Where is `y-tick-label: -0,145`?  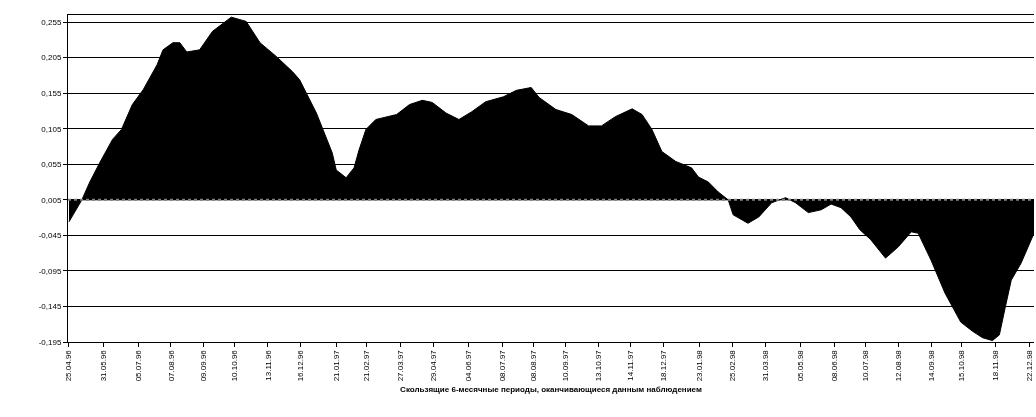 y-tick-label: -0,145 is located at coordinates (50, 307).